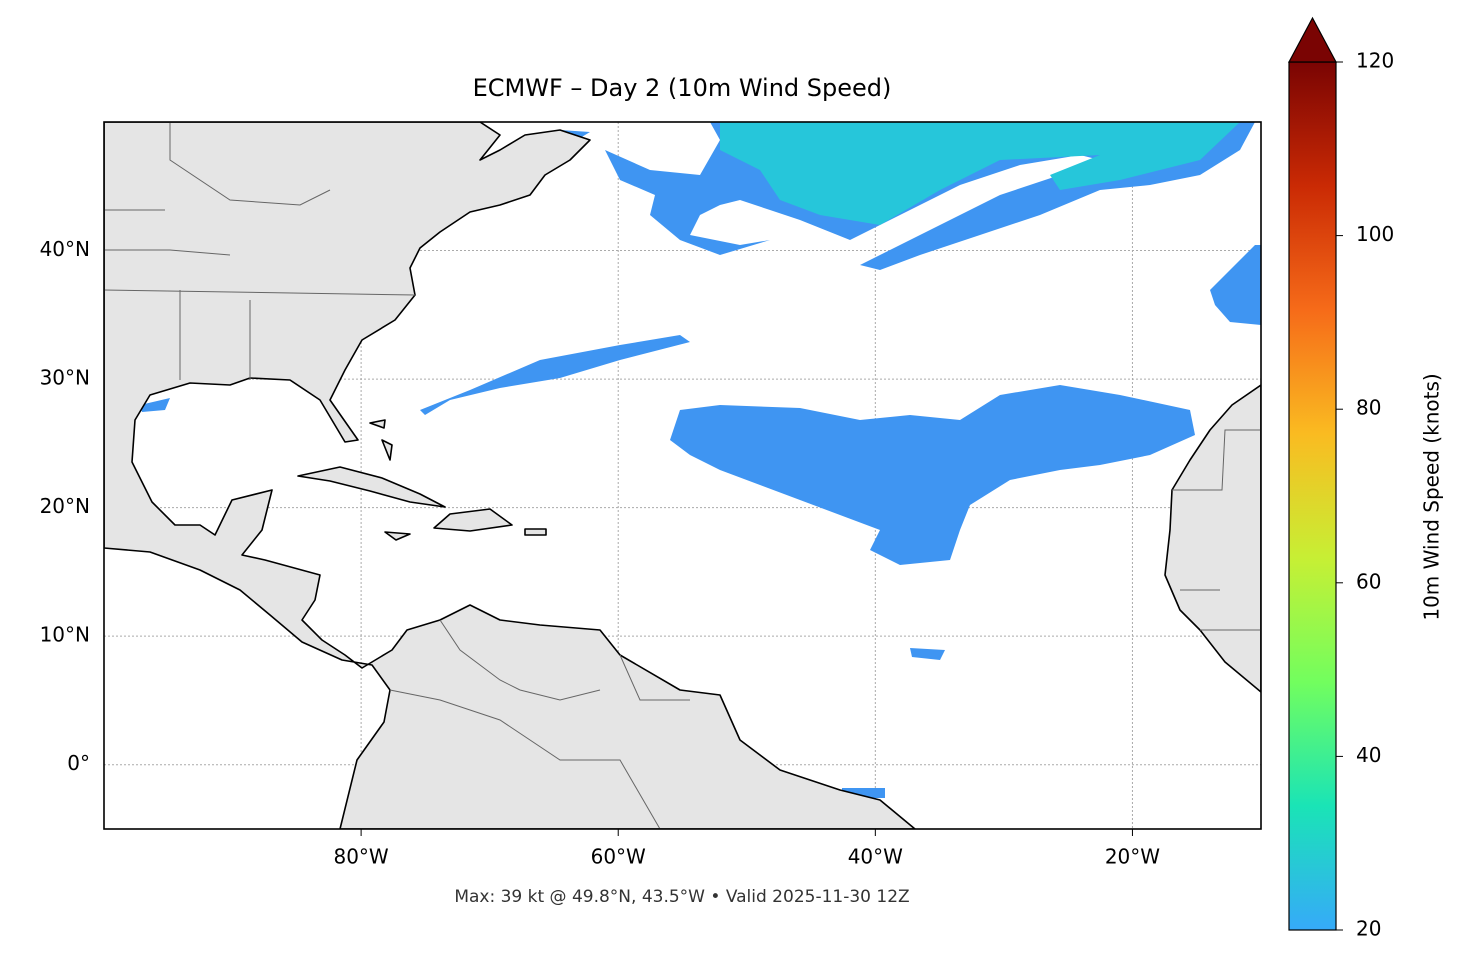 The image size is (1466, 969). What do you see at coordinates (1432, 496) in the screenshot?
I see `colorbar-label: 10m Wind Speed (knots)` at bounding box center [1432, 496].